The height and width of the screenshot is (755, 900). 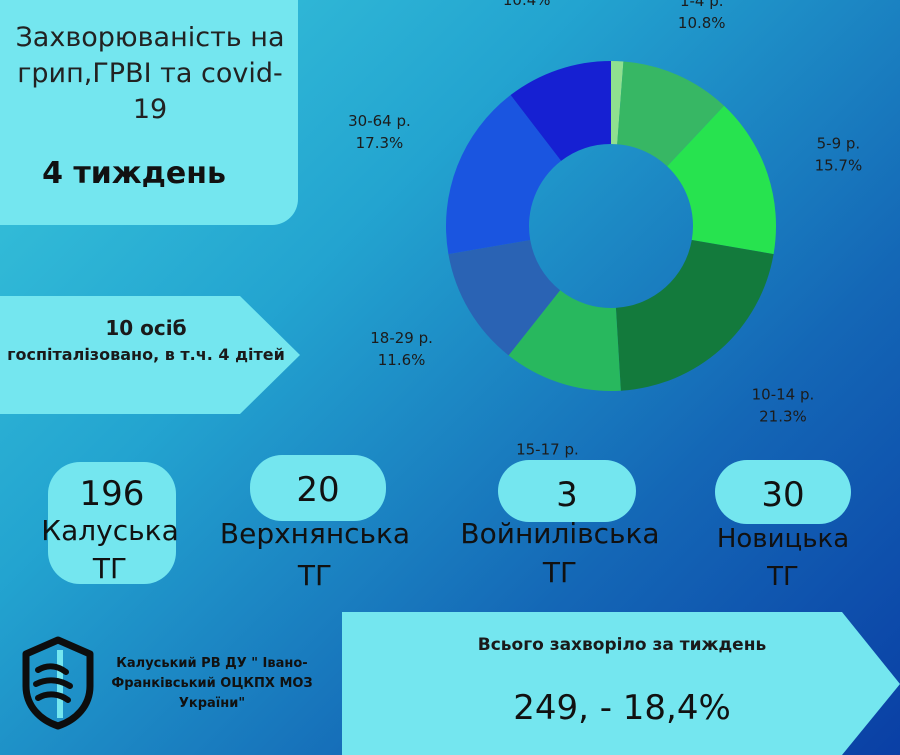 I want to click on community-suffix-verkhnia: ТГ, so click(x=315, y=575).